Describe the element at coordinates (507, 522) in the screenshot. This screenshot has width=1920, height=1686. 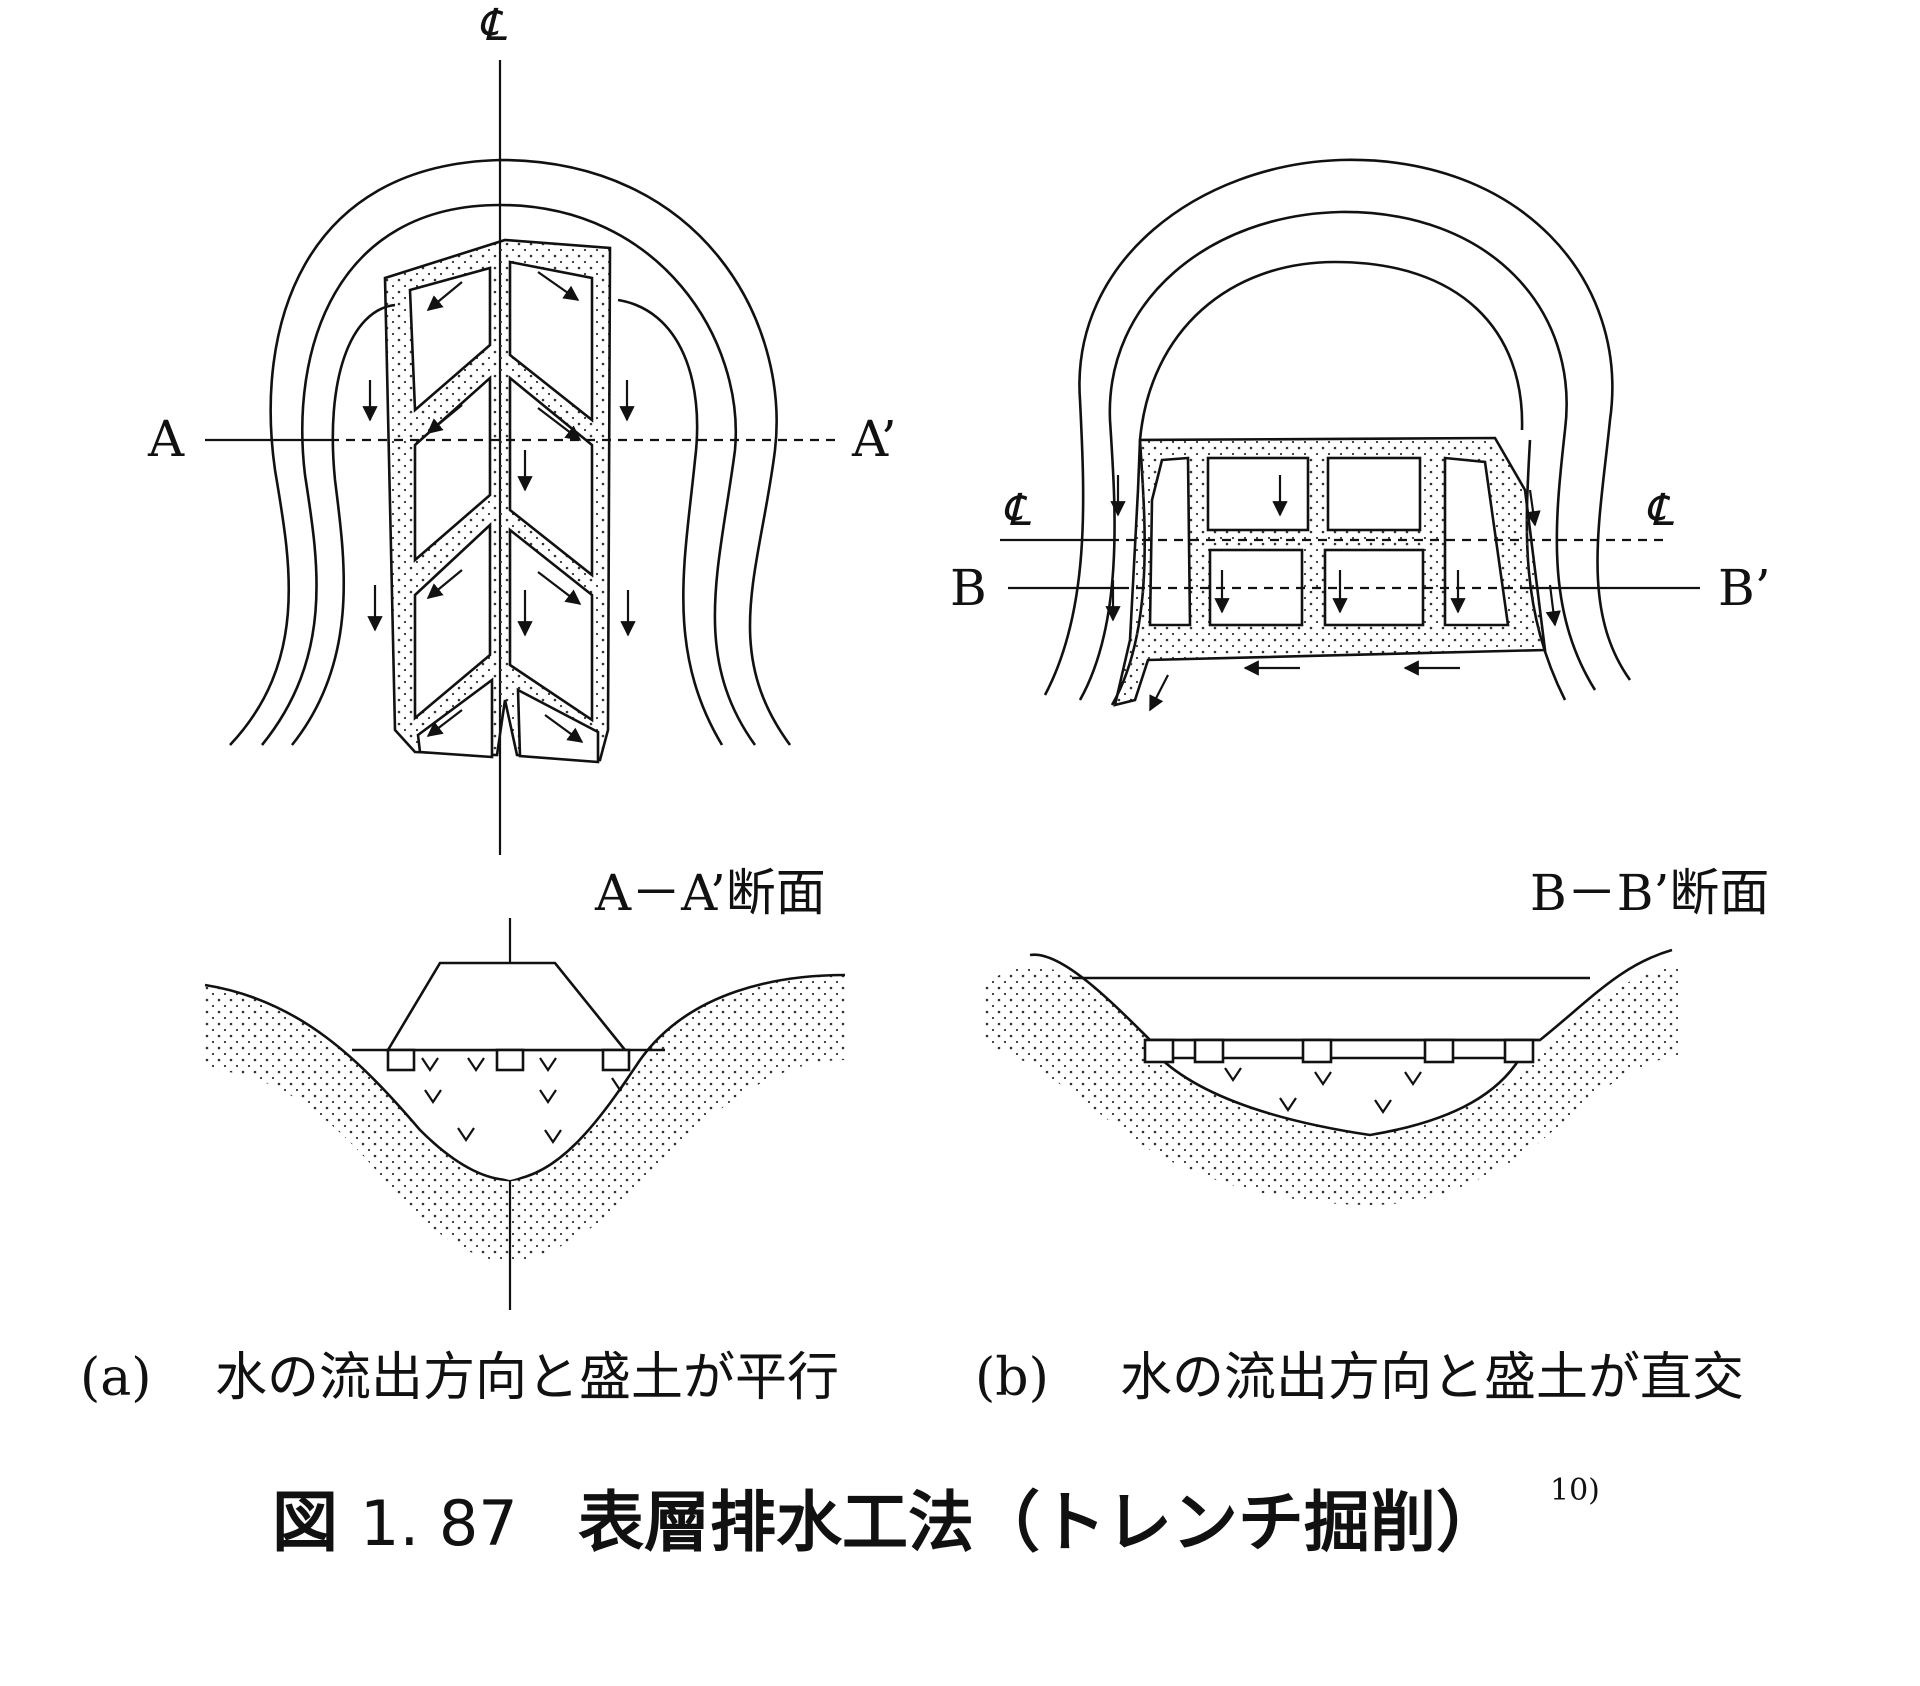
I see `panel-a-contour-inner` at that location.